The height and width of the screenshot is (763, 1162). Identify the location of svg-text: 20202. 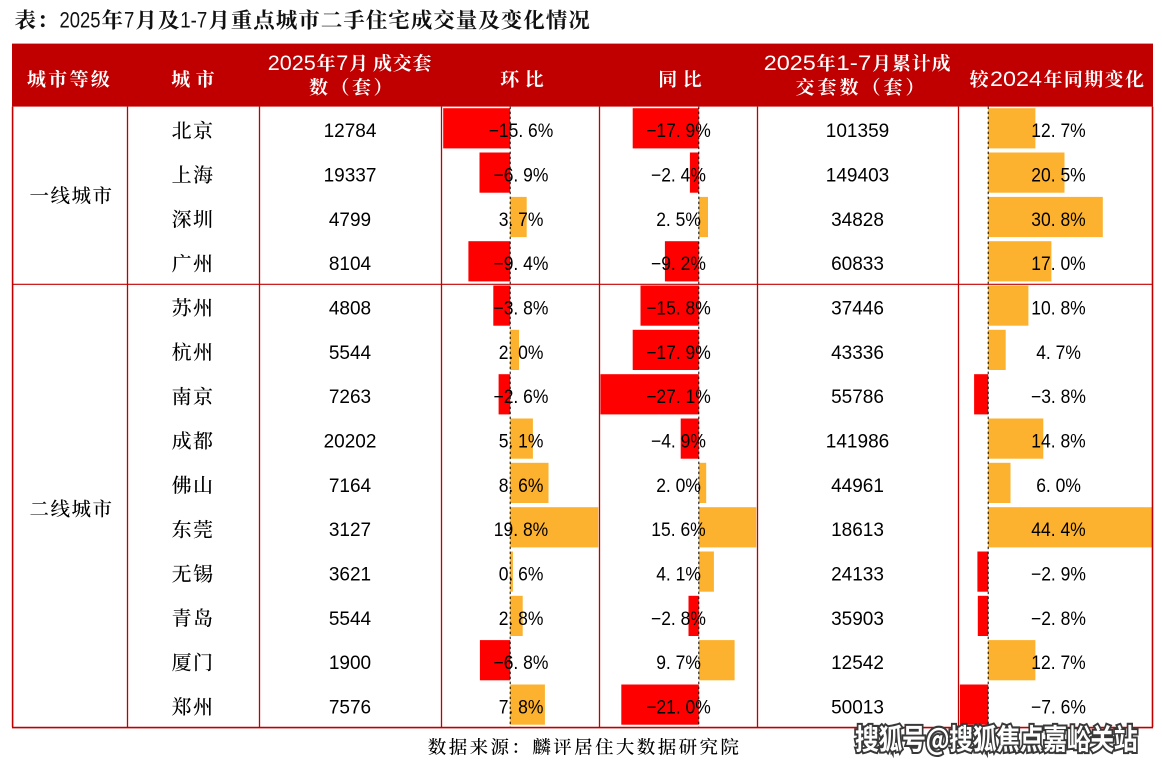
(350, 442).